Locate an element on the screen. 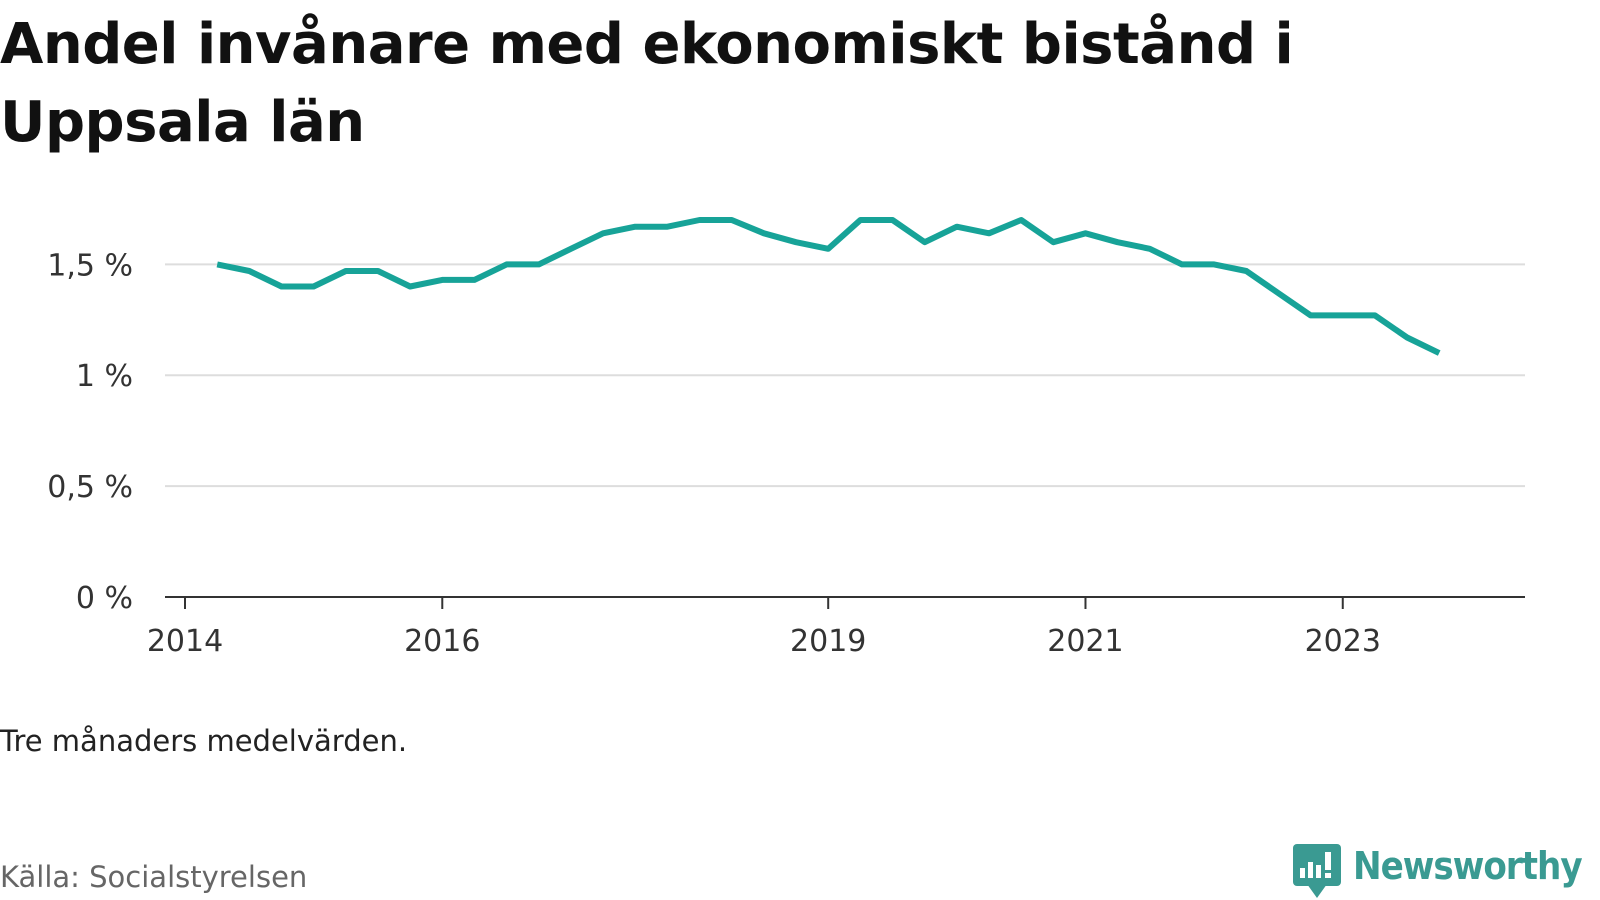 This screenshot has height=900, width=1600. chart-note: Tre månaders medelvärden. is located at coordinates (204, 741).